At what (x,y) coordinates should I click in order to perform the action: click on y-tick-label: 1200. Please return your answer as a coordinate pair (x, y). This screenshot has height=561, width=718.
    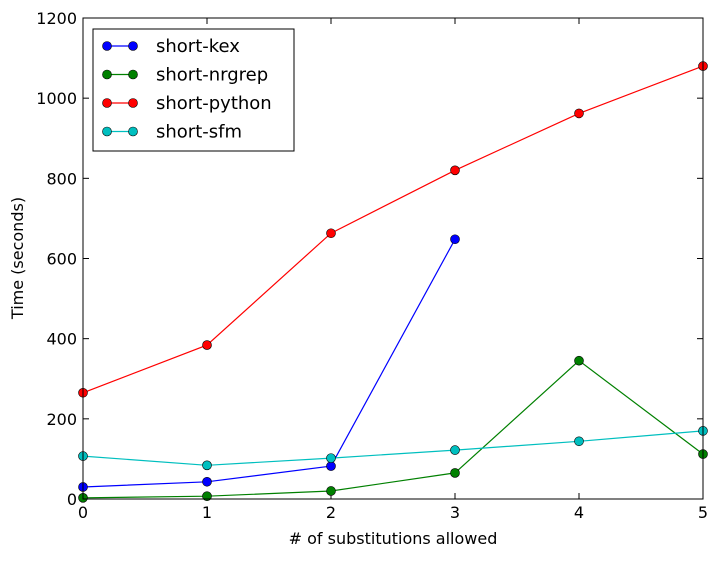
    Looking at the image, I should click on (56, 18).